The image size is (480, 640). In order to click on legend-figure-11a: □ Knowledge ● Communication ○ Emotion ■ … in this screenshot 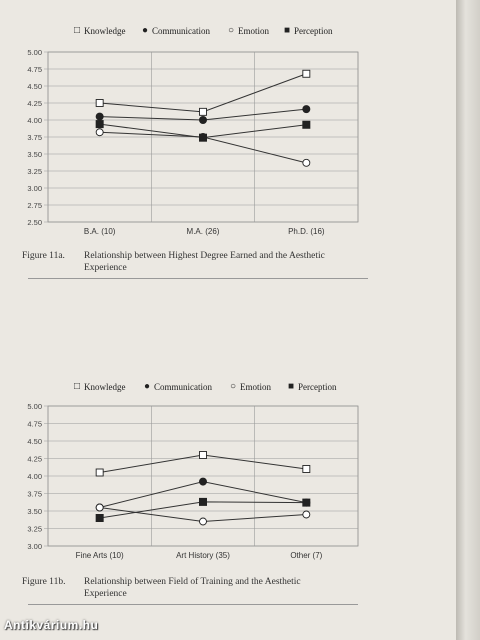, I will do `click(224, 32)`.